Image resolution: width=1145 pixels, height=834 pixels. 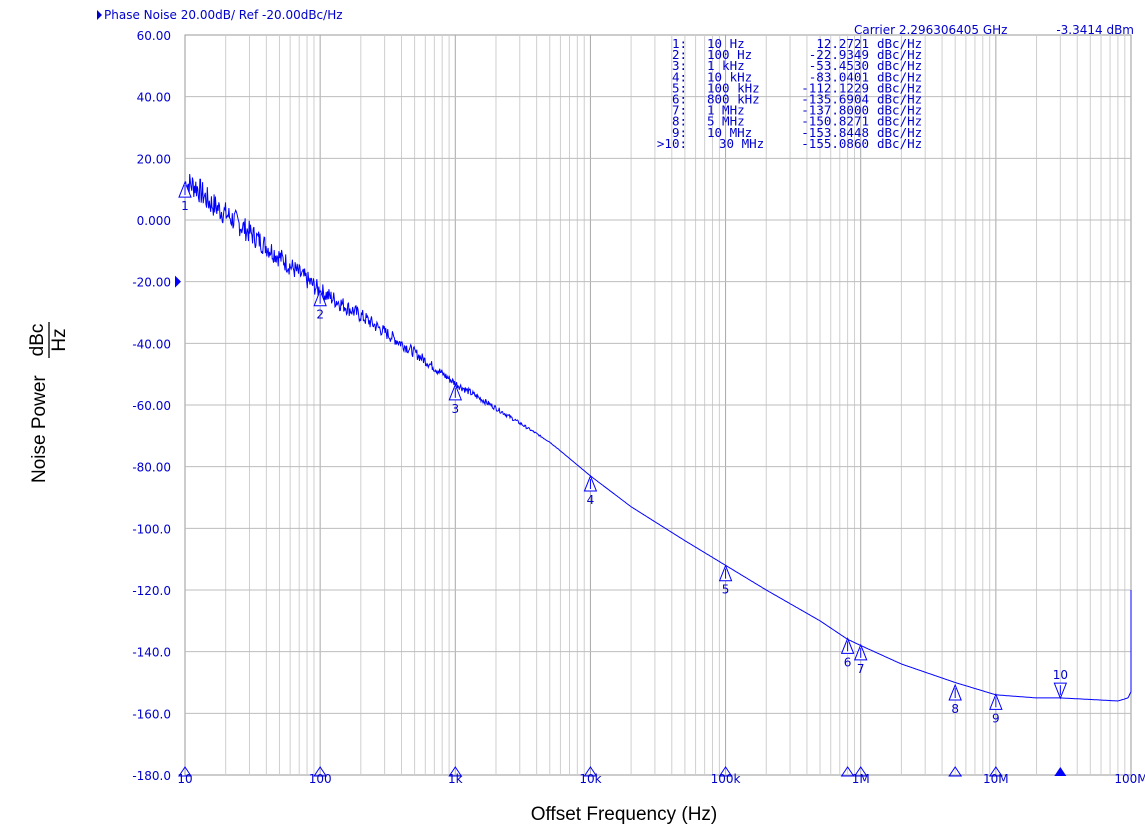 I want to click on y-tick-label: -40.00, so click(x=151, y=344).